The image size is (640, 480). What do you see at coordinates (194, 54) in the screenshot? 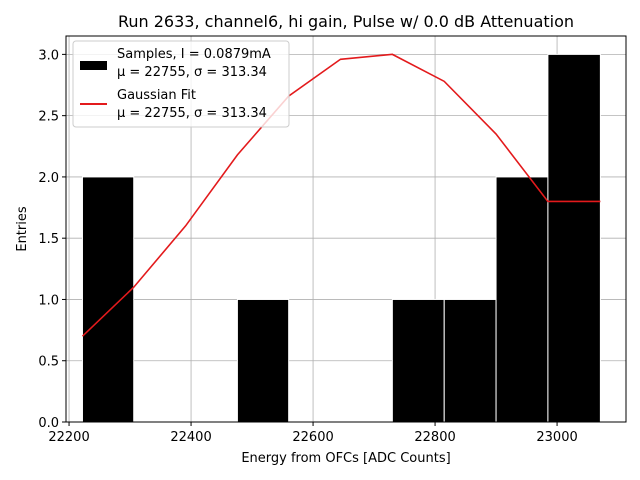
I see `legend-label-samples: Samples, I = 0.0879mA` at bounding box center [194, 54].